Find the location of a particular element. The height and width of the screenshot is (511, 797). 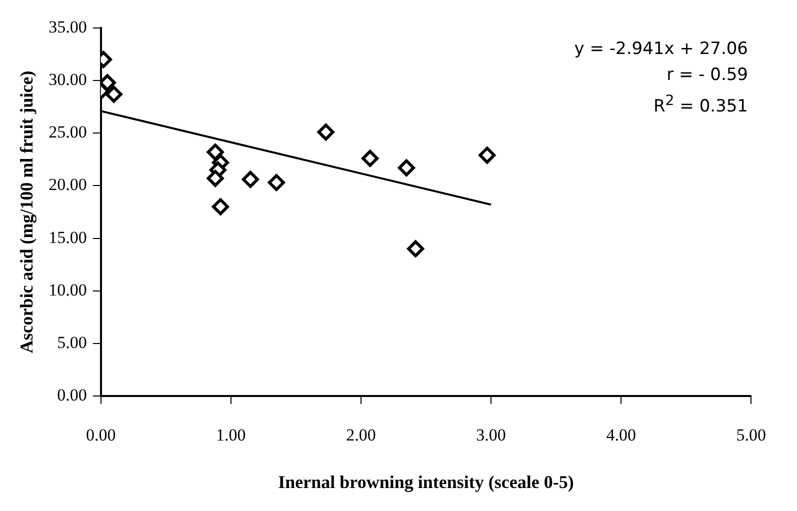

y-tick-label: 35.00 is located at coordinates (67, 26).